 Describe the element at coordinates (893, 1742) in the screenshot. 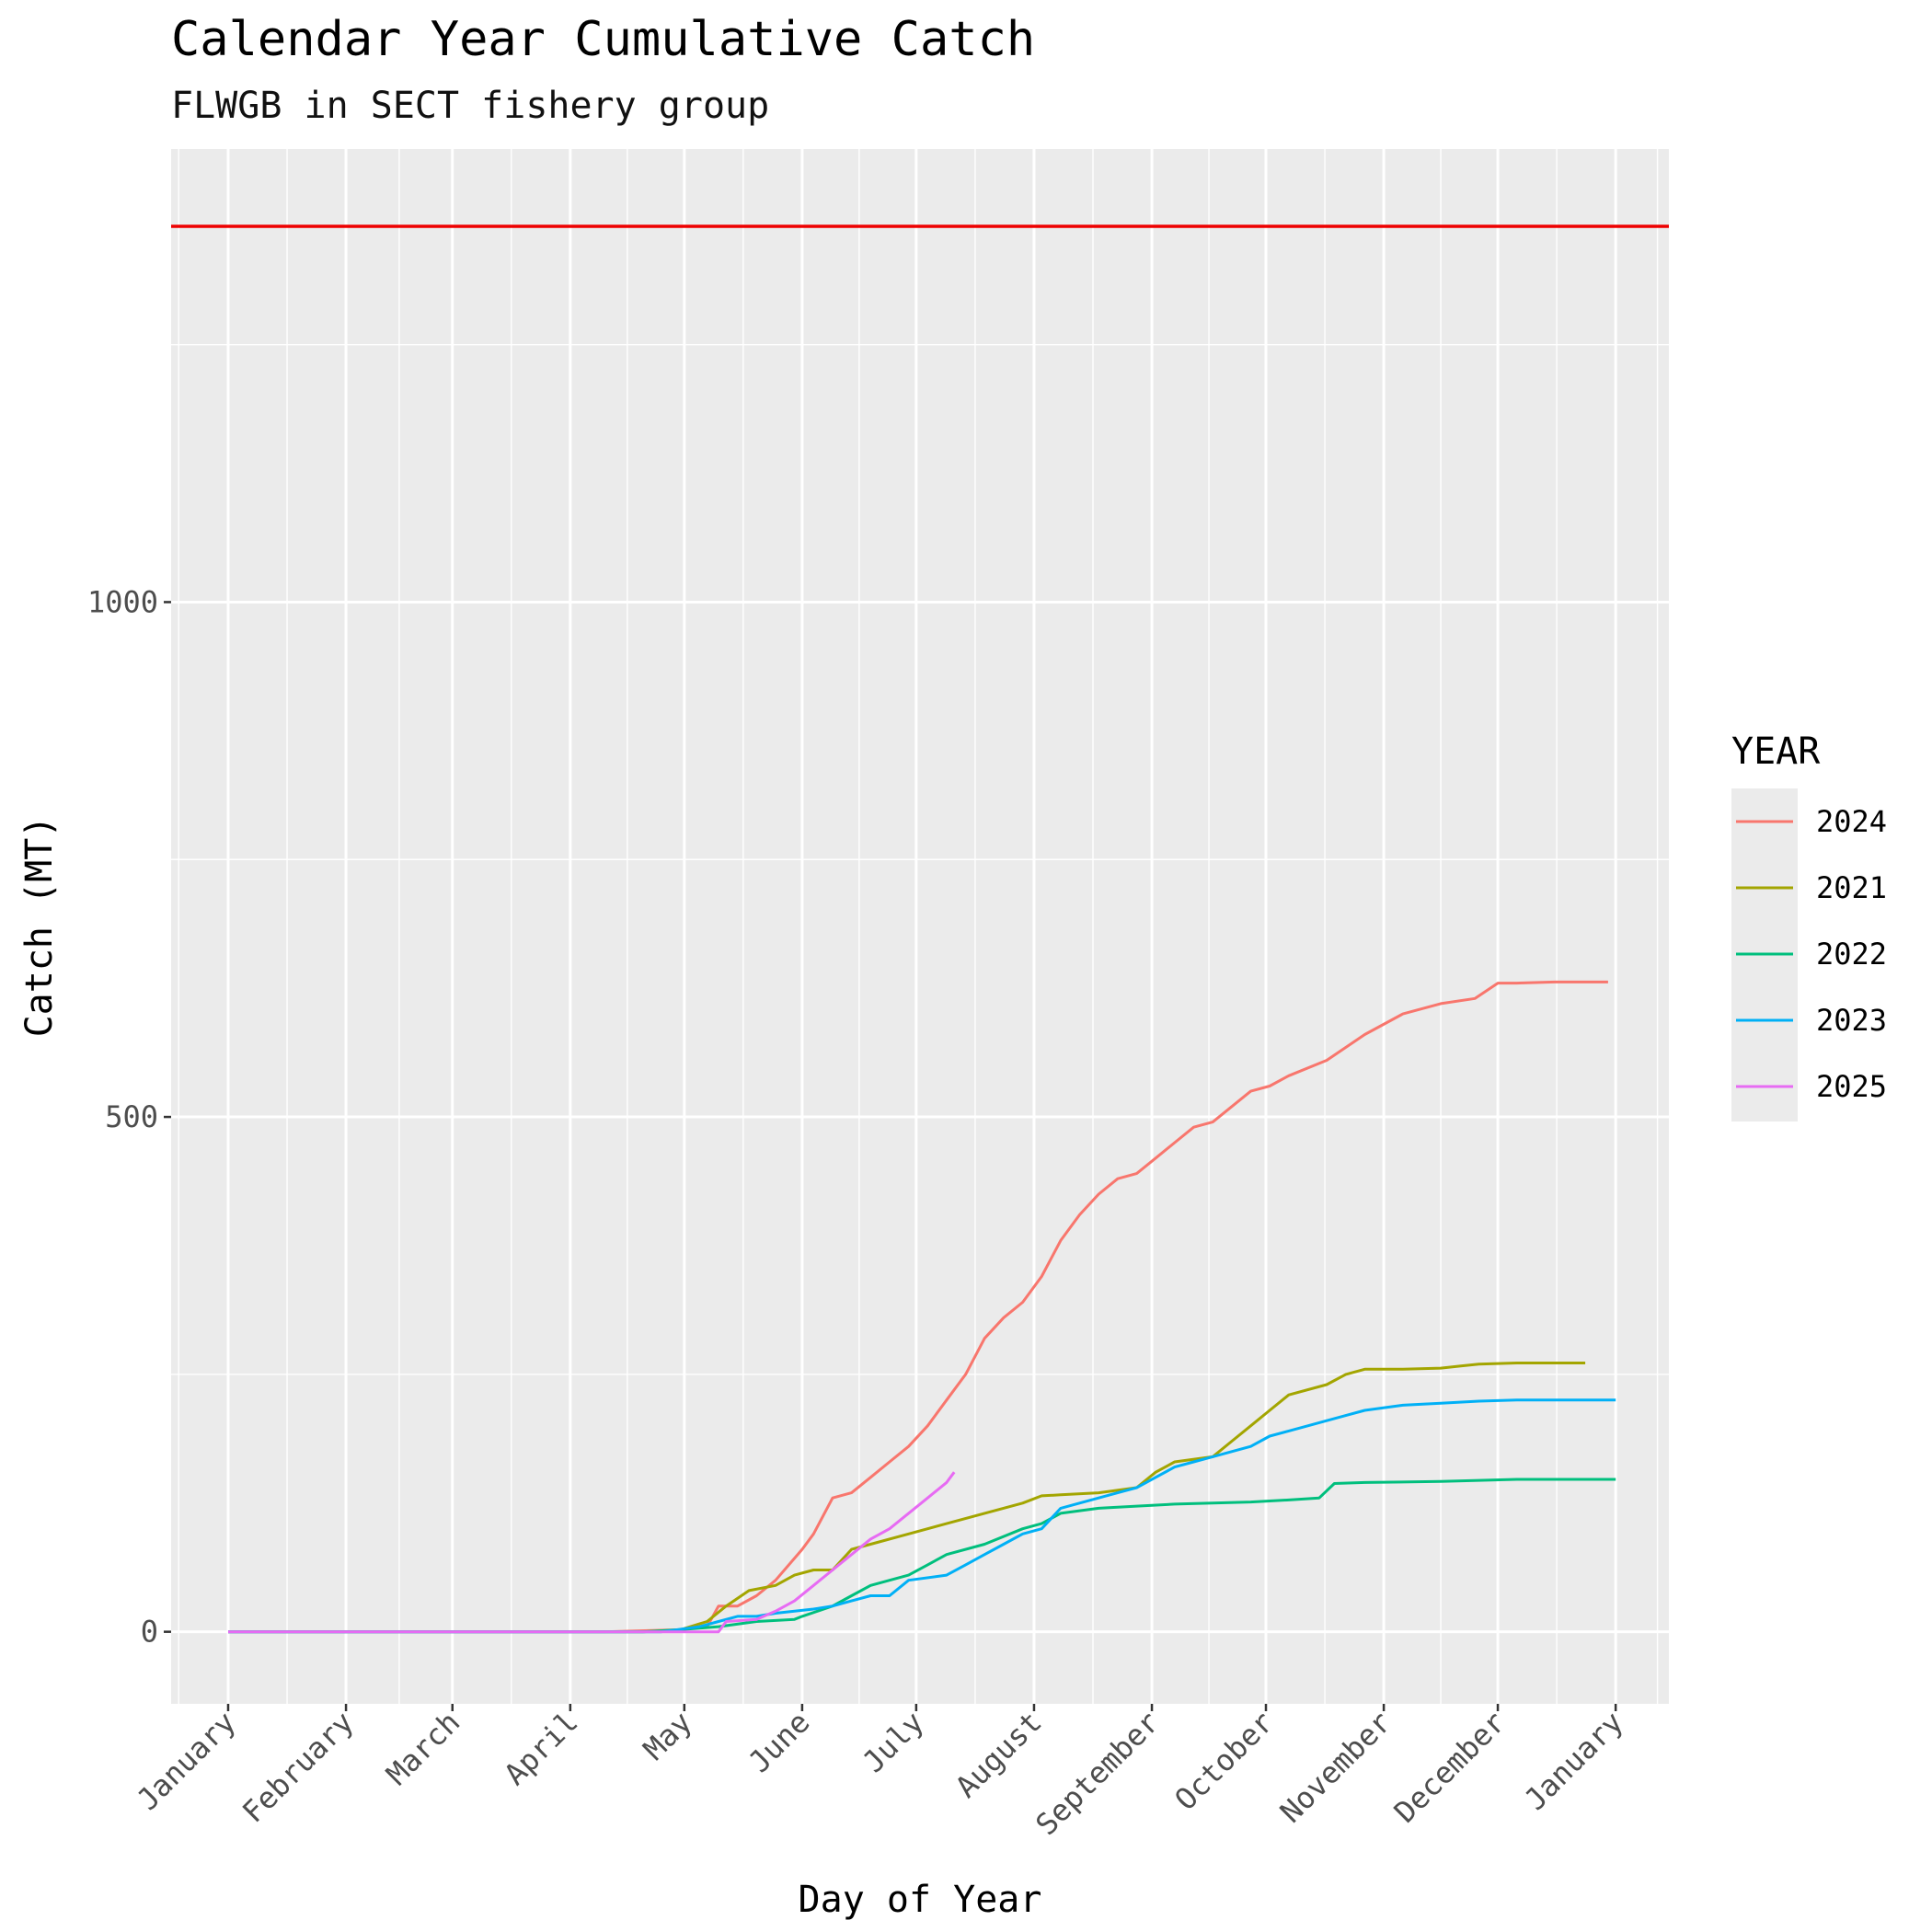

I see `x-tick-label: July` at that location.